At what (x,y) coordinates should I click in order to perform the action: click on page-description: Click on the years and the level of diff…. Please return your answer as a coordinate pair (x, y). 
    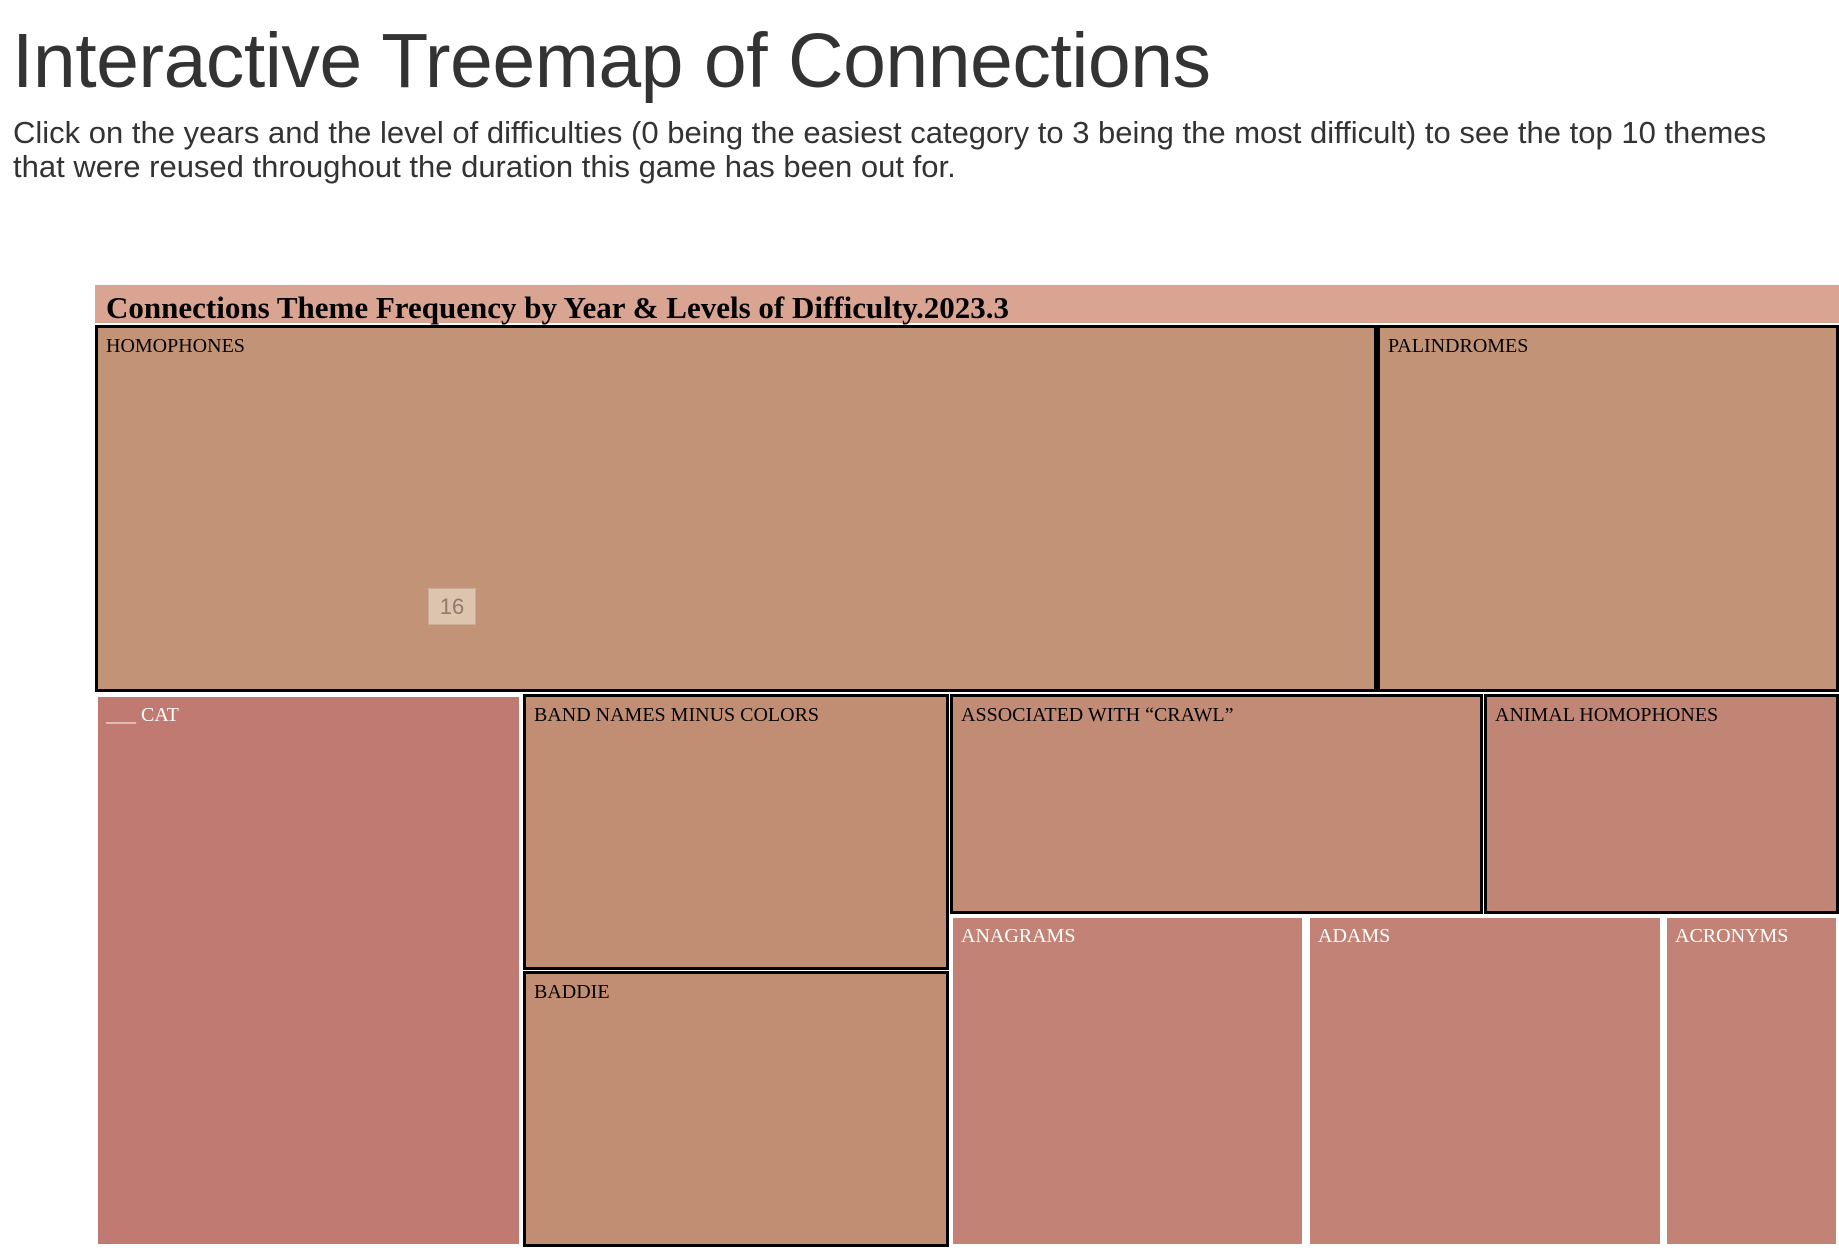
    Looking at the image, I should click on (890, 149).